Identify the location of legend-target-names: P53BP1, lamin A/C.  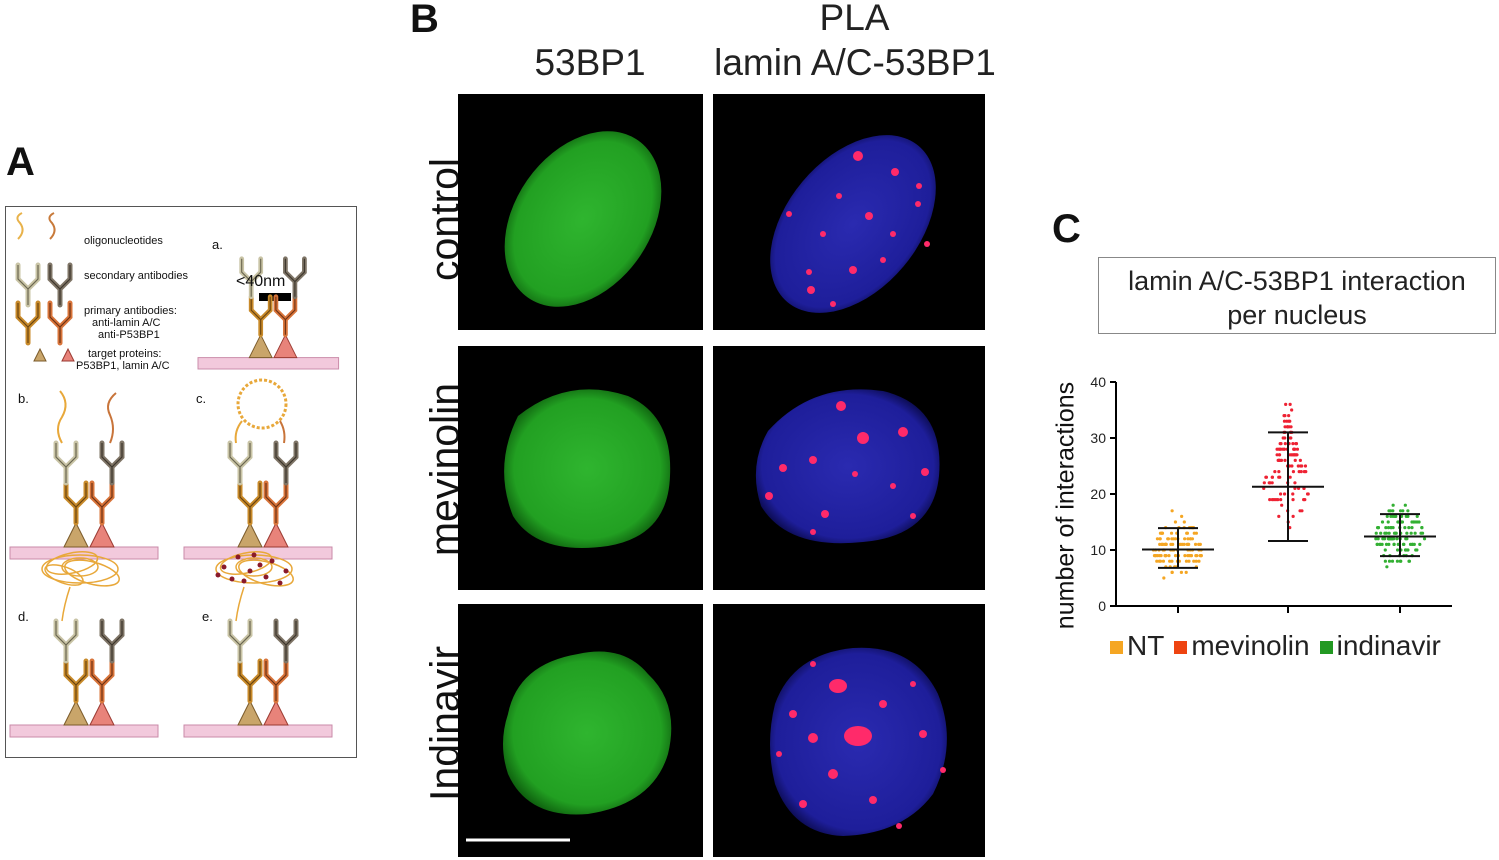
(123, 366).